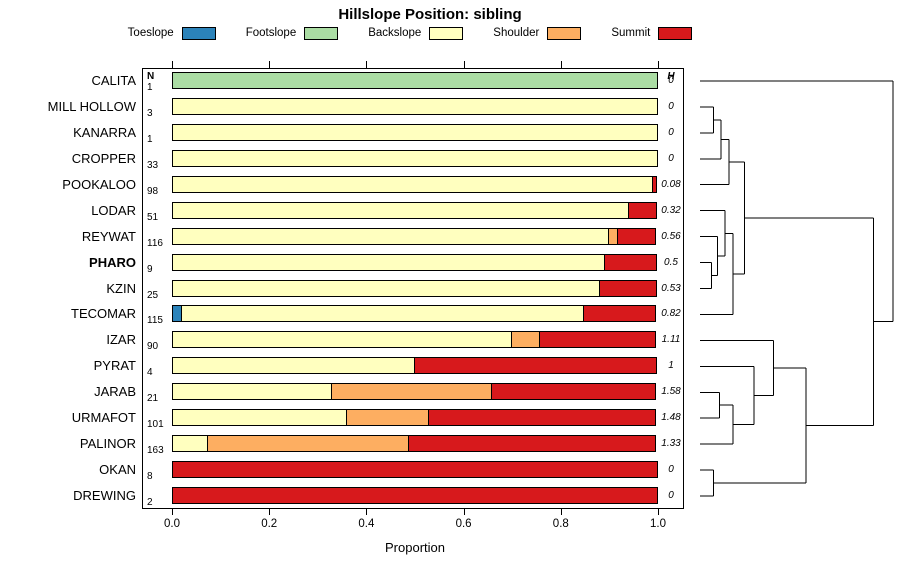 Image resolution: width=900 pixels, height=580 pixels. I want to click on n-value-tecomar: 115, so click(155, 321).